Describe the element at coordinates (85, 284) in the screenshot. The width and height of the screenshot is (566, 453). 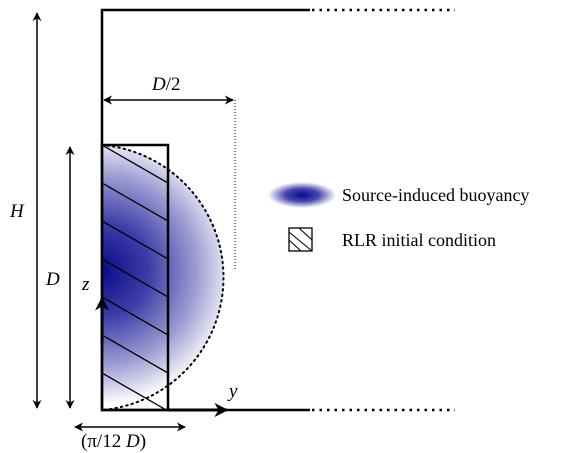
I see `z-axis-label: z` at that location.